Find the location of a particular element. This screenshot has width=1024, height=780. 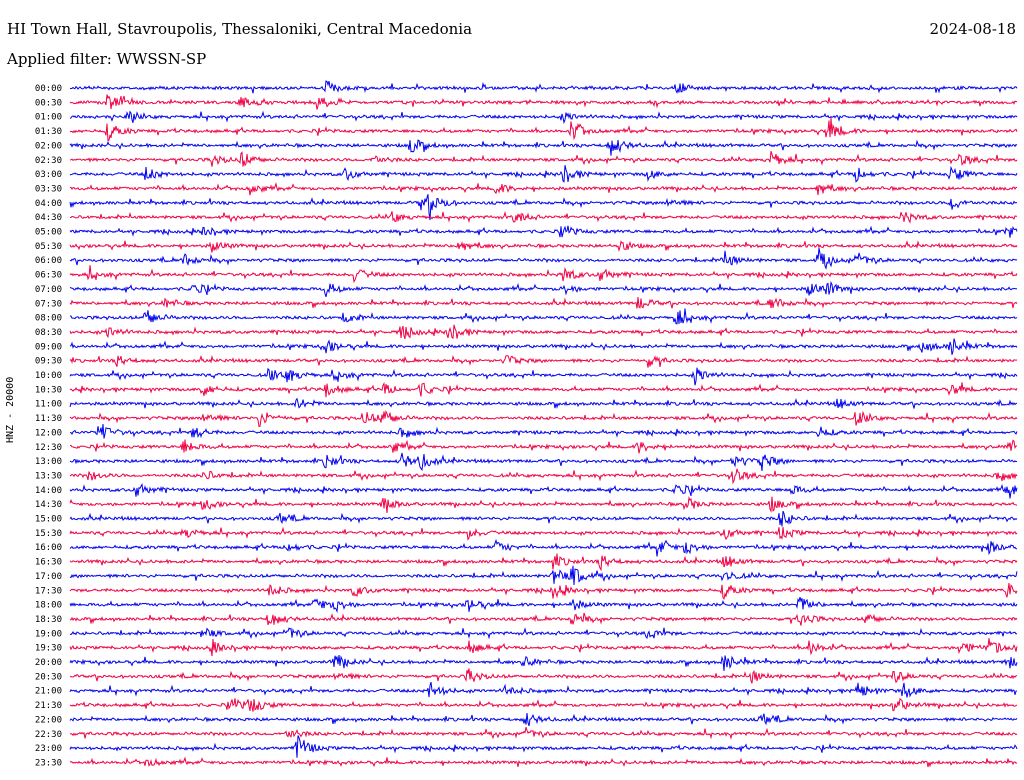

time-tick-label: 21:00 is located at coordinates (48, 692).